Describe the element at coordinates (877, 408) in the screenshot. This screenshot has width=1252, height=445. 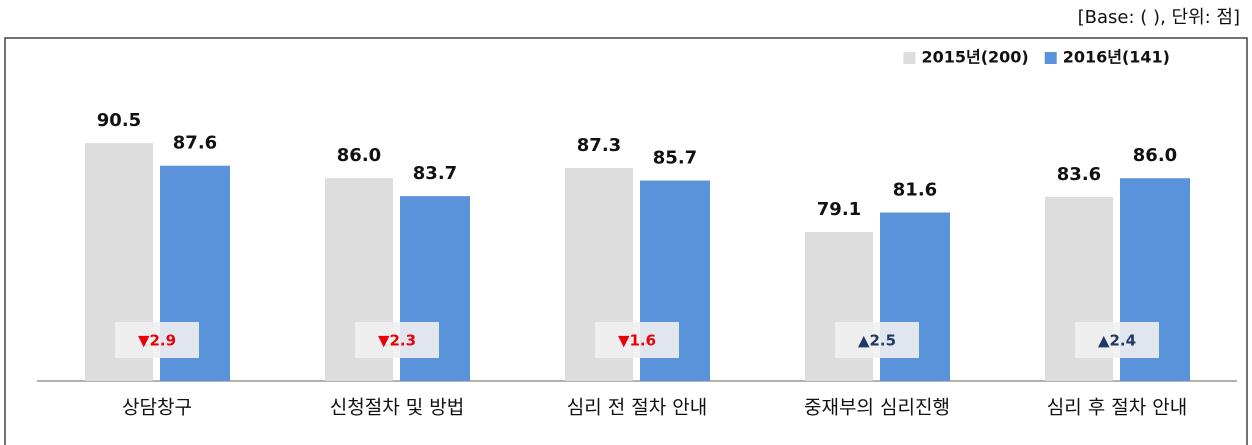
I see `x-tick-label: 중재부의 심리진행` at that location.